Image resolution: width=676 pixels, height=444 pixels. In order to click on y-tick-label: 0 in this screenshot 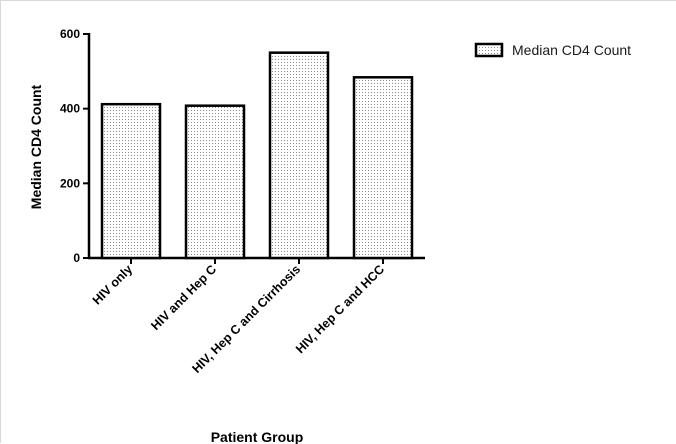, I will do `click(76, 258)`.